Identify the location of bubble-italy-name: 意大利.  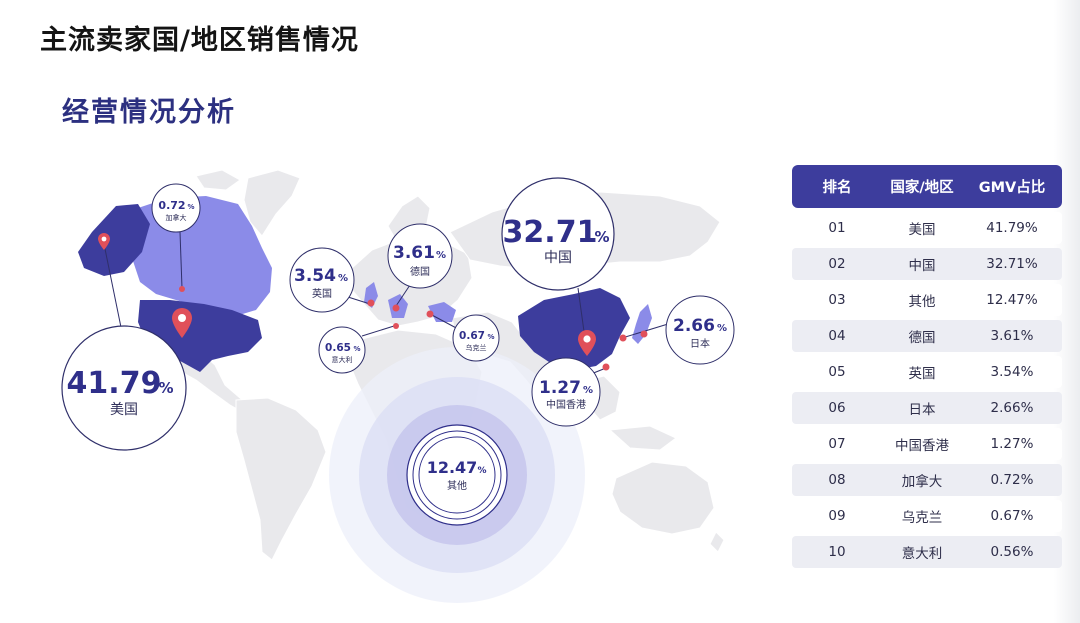
(342, 359).